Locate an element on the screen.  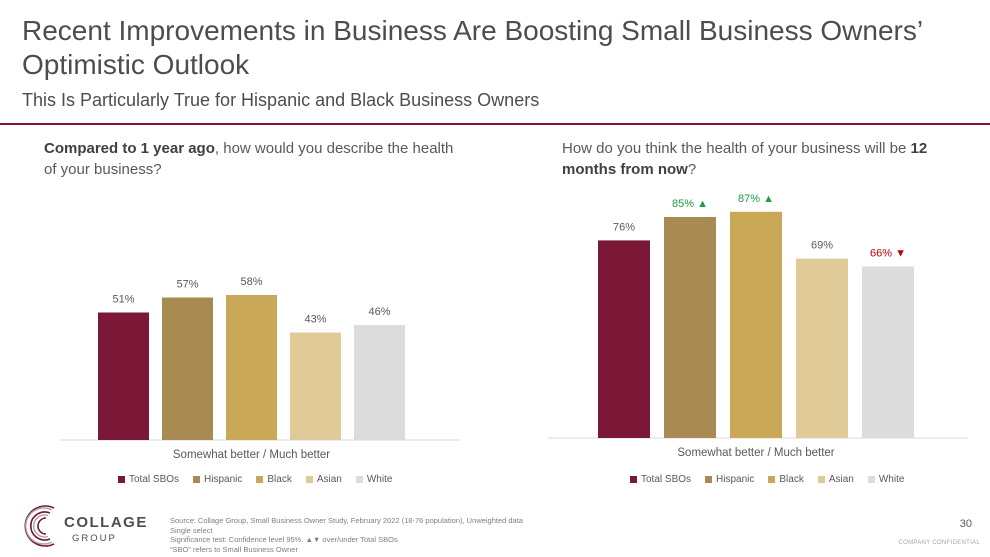
title-divider is located at coordinates (495, 124).